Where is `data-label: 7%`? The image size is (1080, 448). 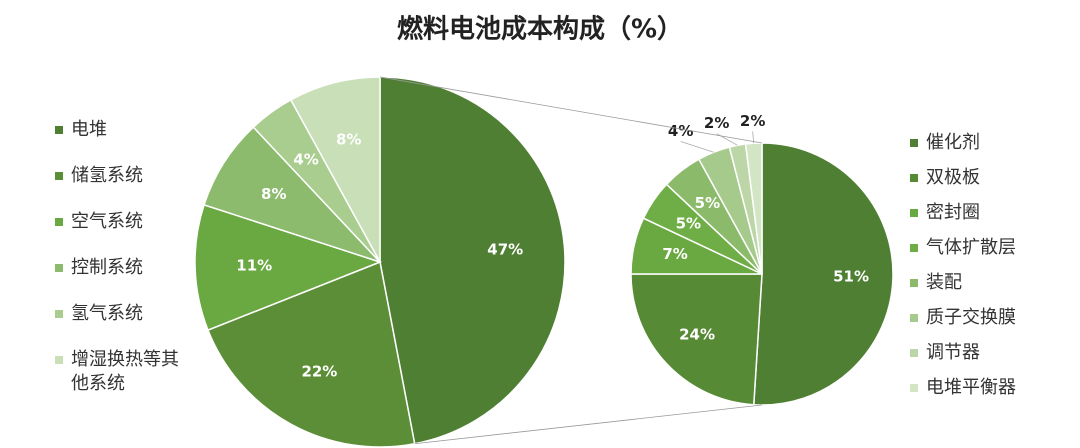 data-label: 7% is located at coordinates (674, 254).